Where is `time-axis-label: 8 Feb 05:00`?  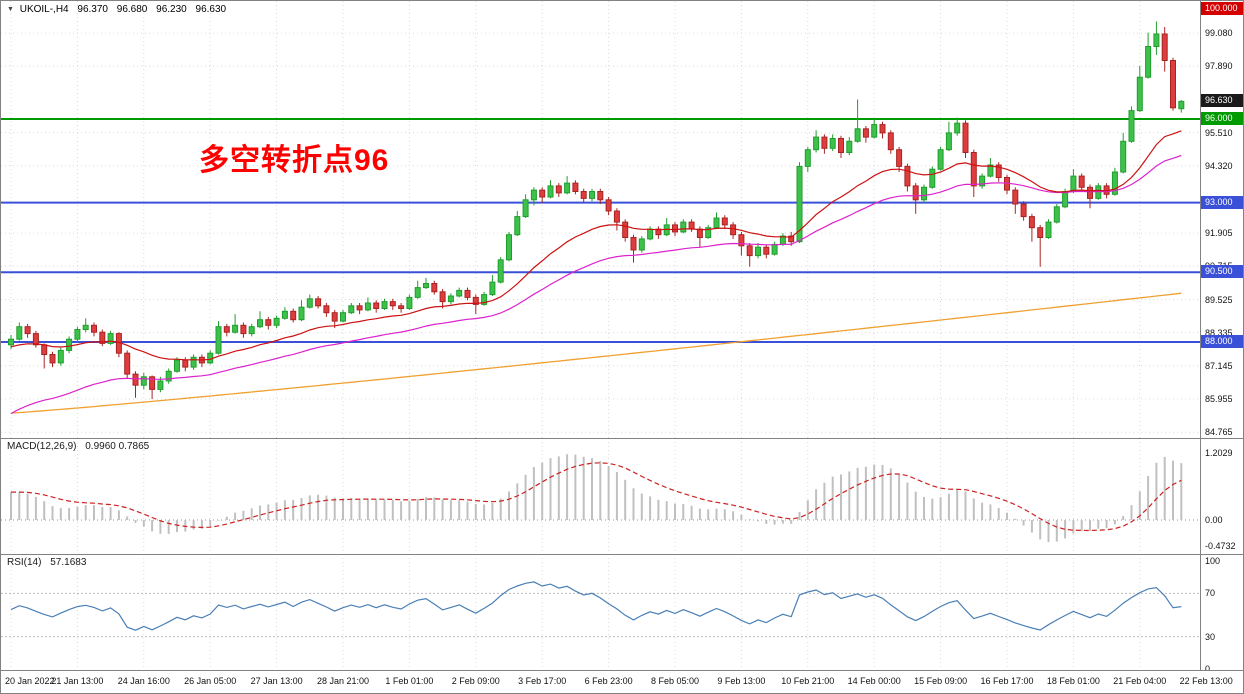 time-axis-label: 8 Feb 05:00 is located at coordinates (675, 681).